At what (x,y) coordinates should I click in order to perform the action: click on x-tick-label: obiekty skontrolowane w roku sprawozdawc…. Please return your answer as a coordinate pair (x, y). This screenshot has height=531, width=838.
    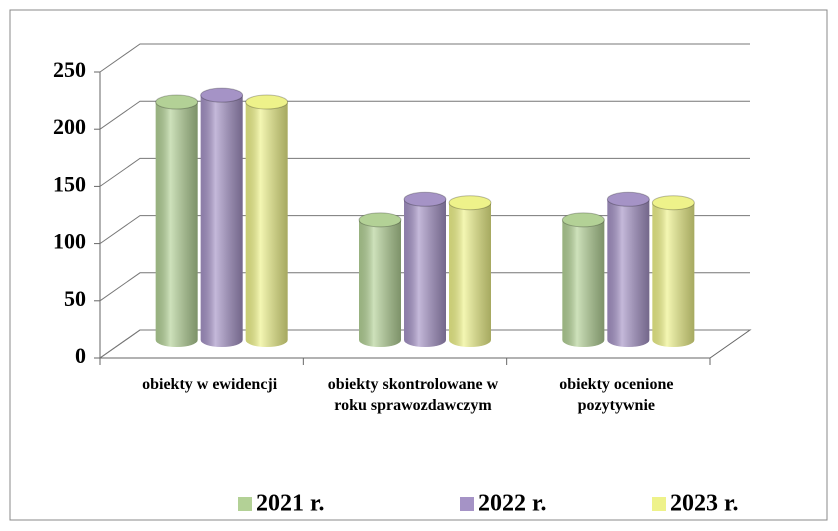
    Looking at the image, I should click on (413, 395).